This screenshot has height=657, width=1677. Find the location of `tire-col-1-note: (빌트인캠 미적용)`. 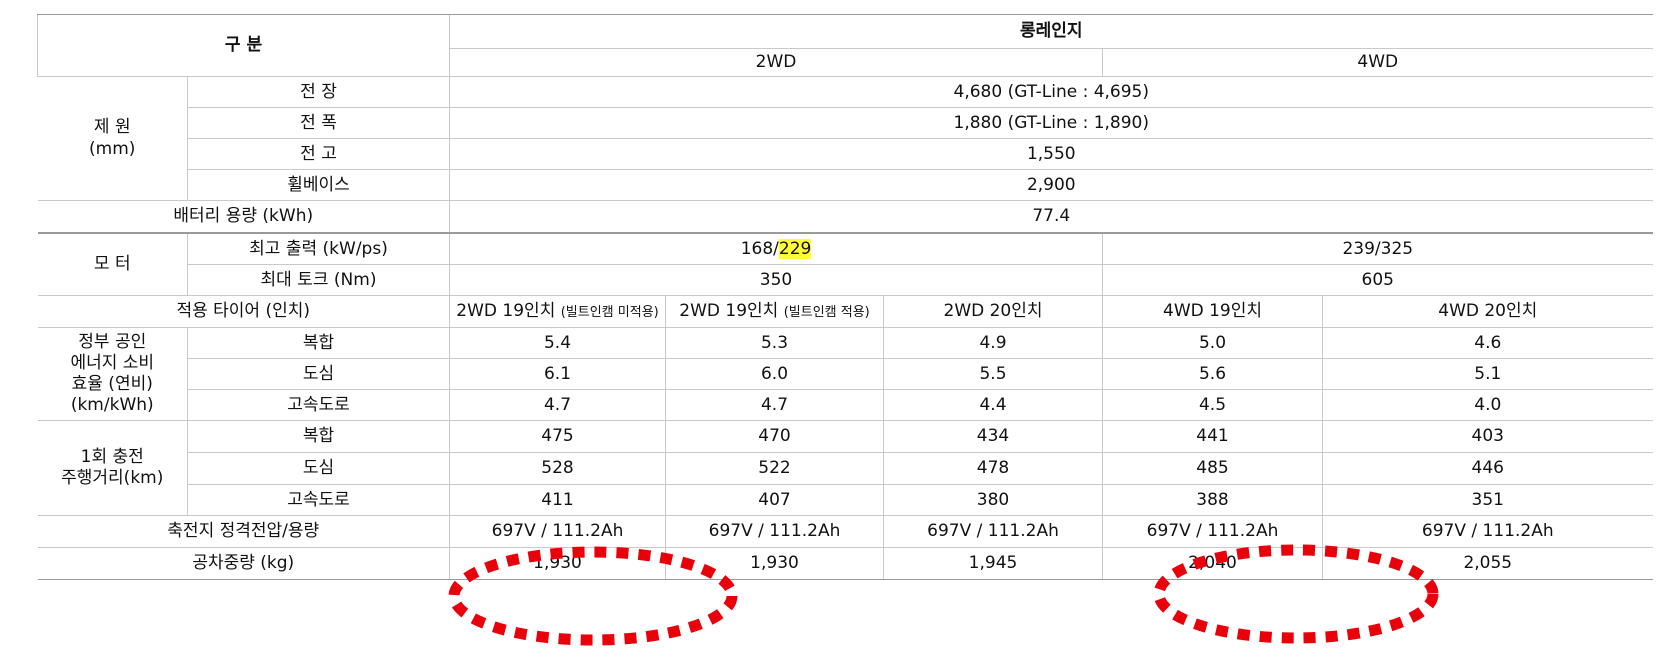

tire-col-1-note: (빌트인캠 미적용) is located at coordinates (609, 313).